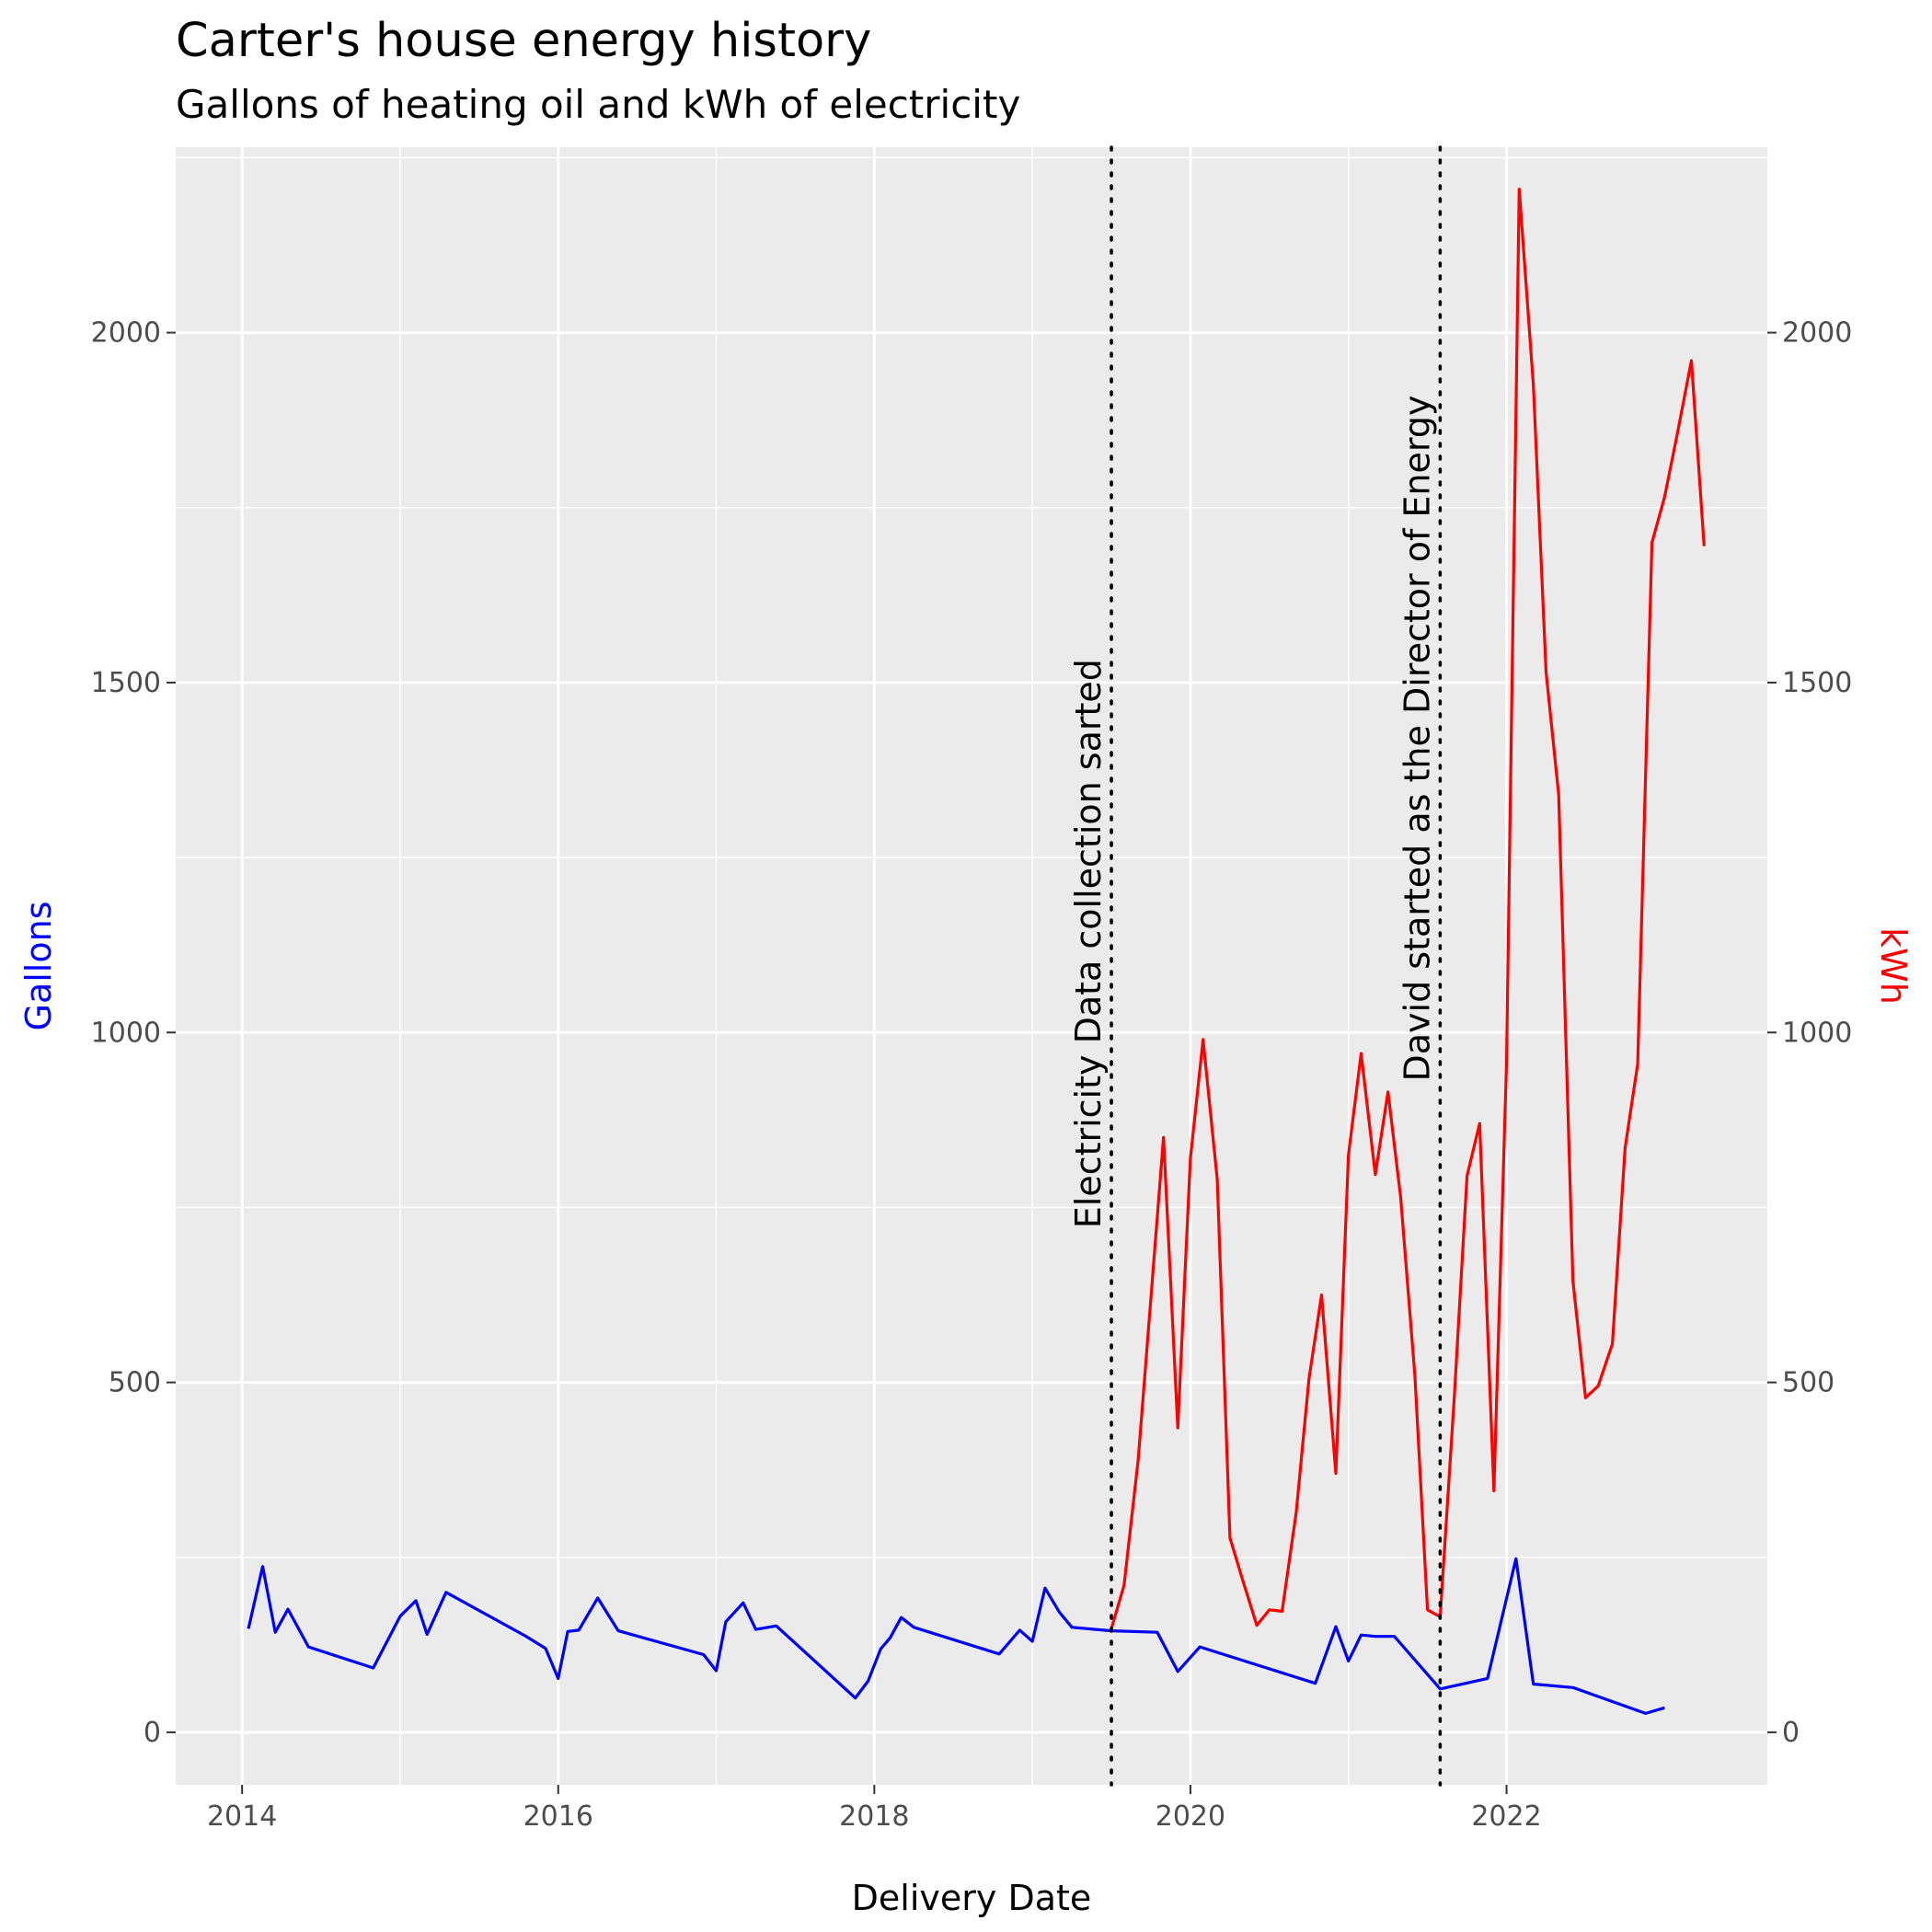  Describe the element at coordinates (1088, 943) in the screenshot. I see `annotation-label: Electricity Data collection sarted` at that location.